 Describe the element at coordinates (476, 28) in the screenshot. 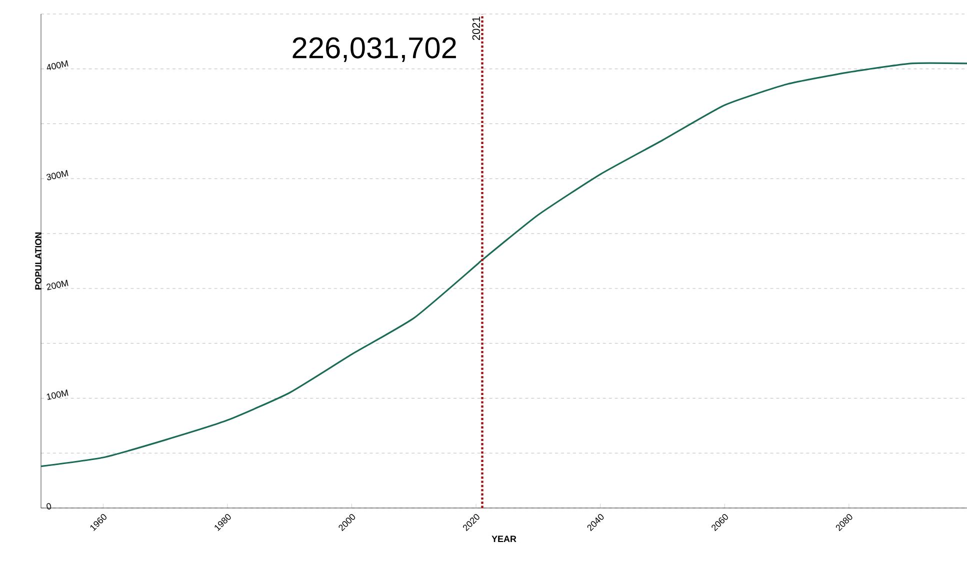

I see `ref-line-label: 2021` at that location.